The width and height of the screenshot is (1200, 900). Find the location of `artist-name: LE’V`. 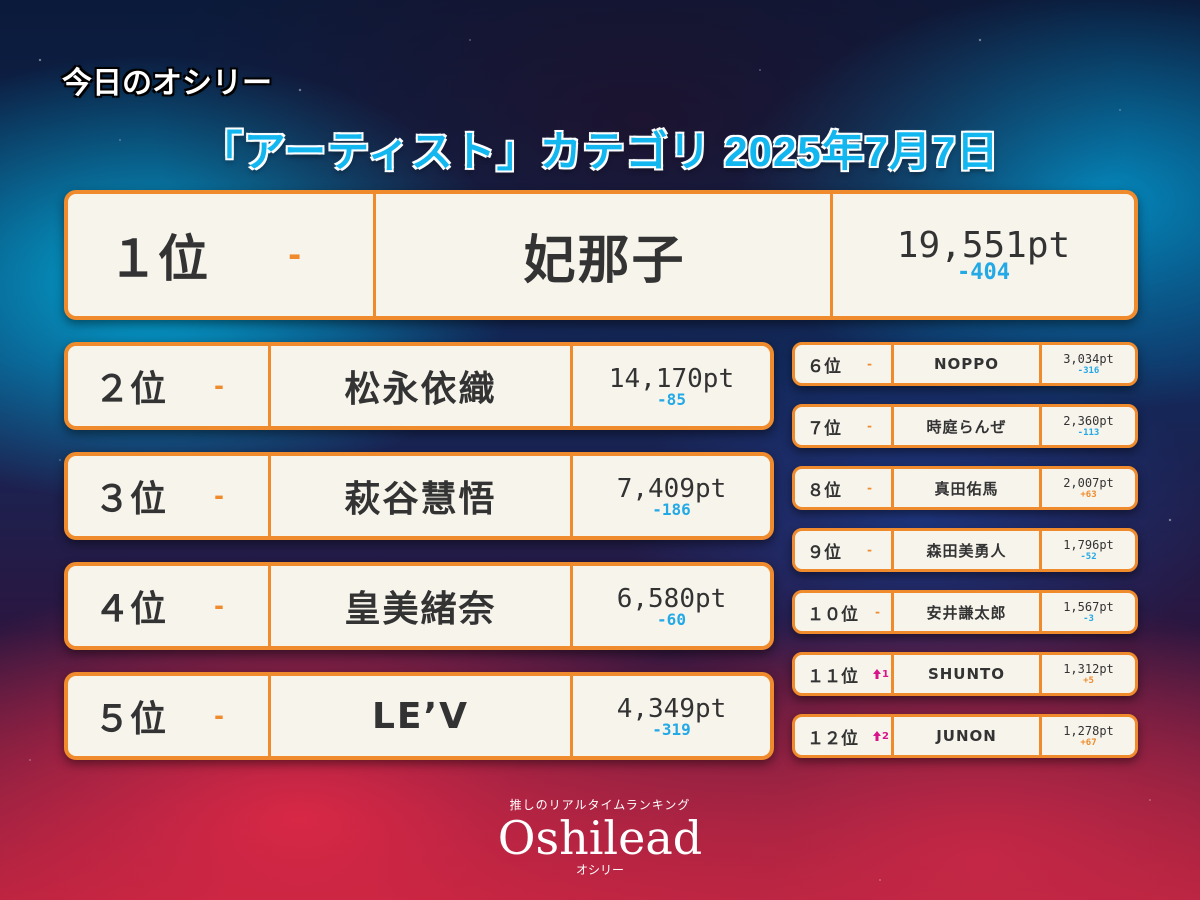

artist-name: LE’V is located at coordinates (419, 716).